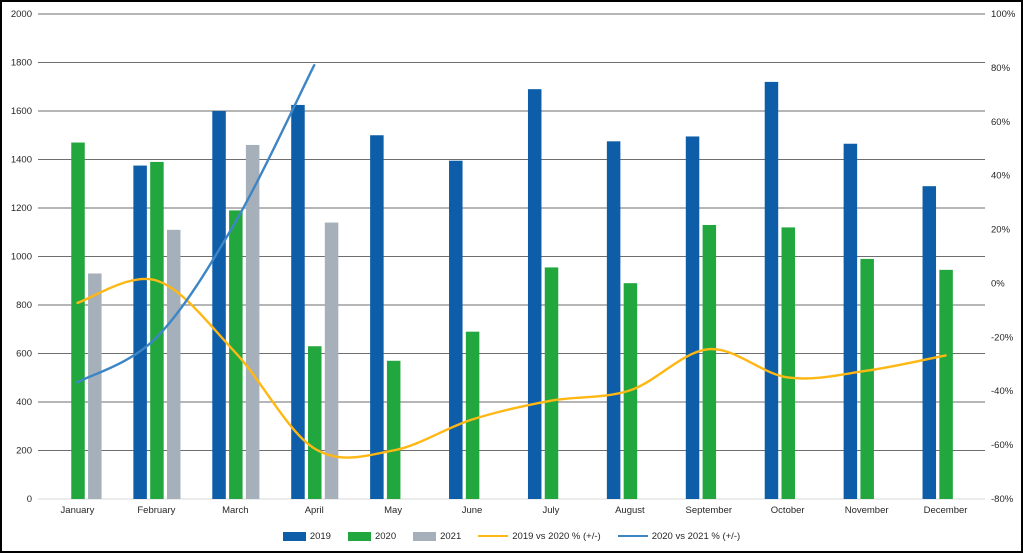  What do you see at coordinates (692, 317) in the screenshot?
I see `bar-2019-September` at bounding box center [692, 317].